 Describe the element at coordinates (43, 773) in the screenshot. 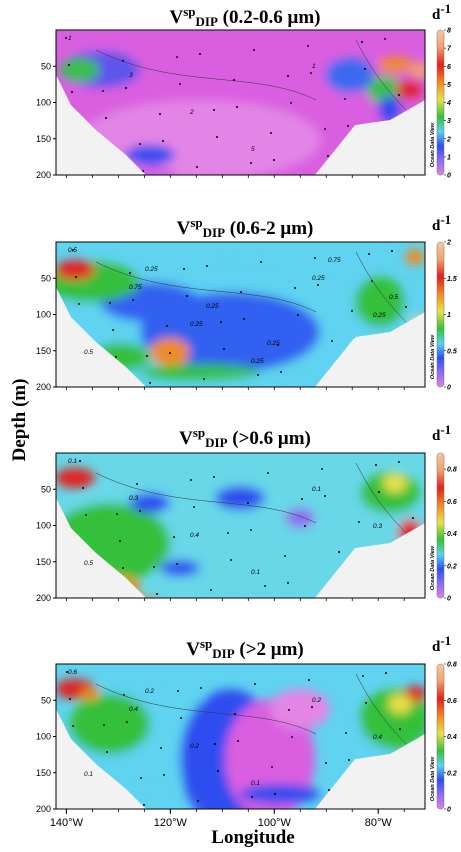

I see `y-tick-label: 150` at that location.